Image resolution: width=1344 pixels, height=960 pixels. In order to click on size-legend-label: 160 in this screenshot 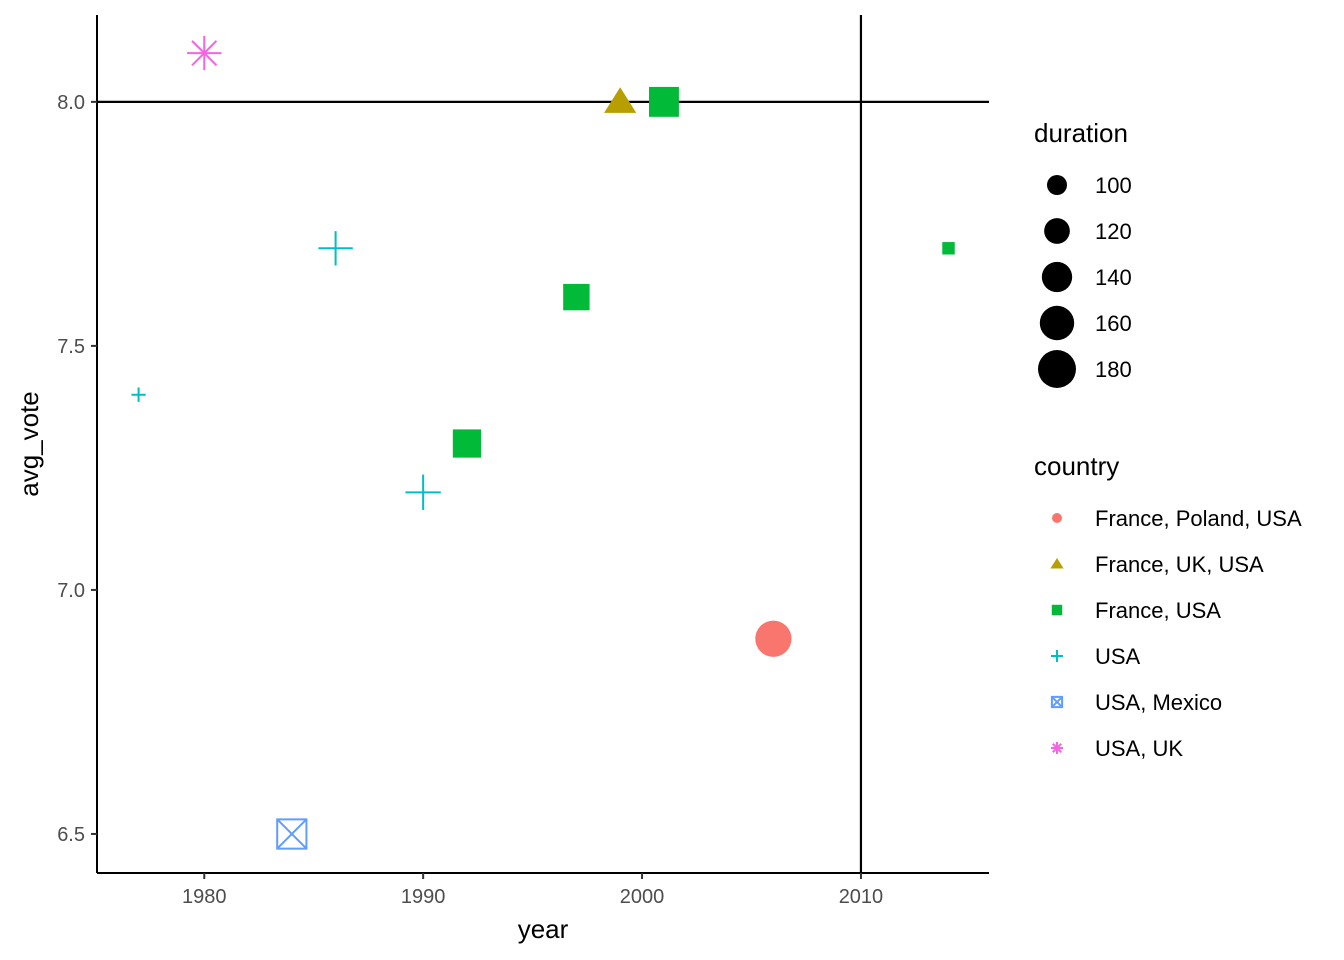, I will do `click(1113, 323)`.